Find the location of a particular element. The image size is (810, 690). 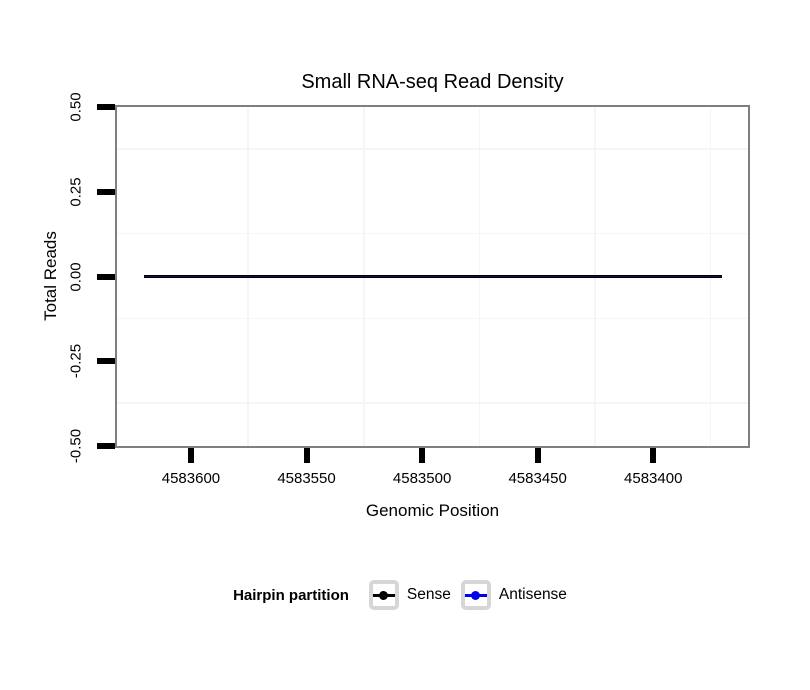

sense-point-glyph is located at coordinates (384, 595).